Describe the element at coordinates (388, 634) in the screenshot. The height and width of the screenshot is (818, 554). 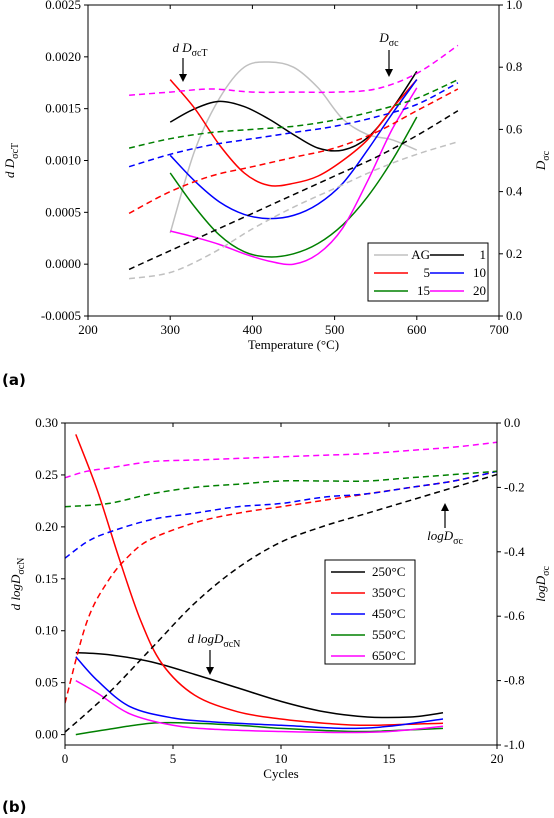
I see `legend-label: 550°C` at that location.